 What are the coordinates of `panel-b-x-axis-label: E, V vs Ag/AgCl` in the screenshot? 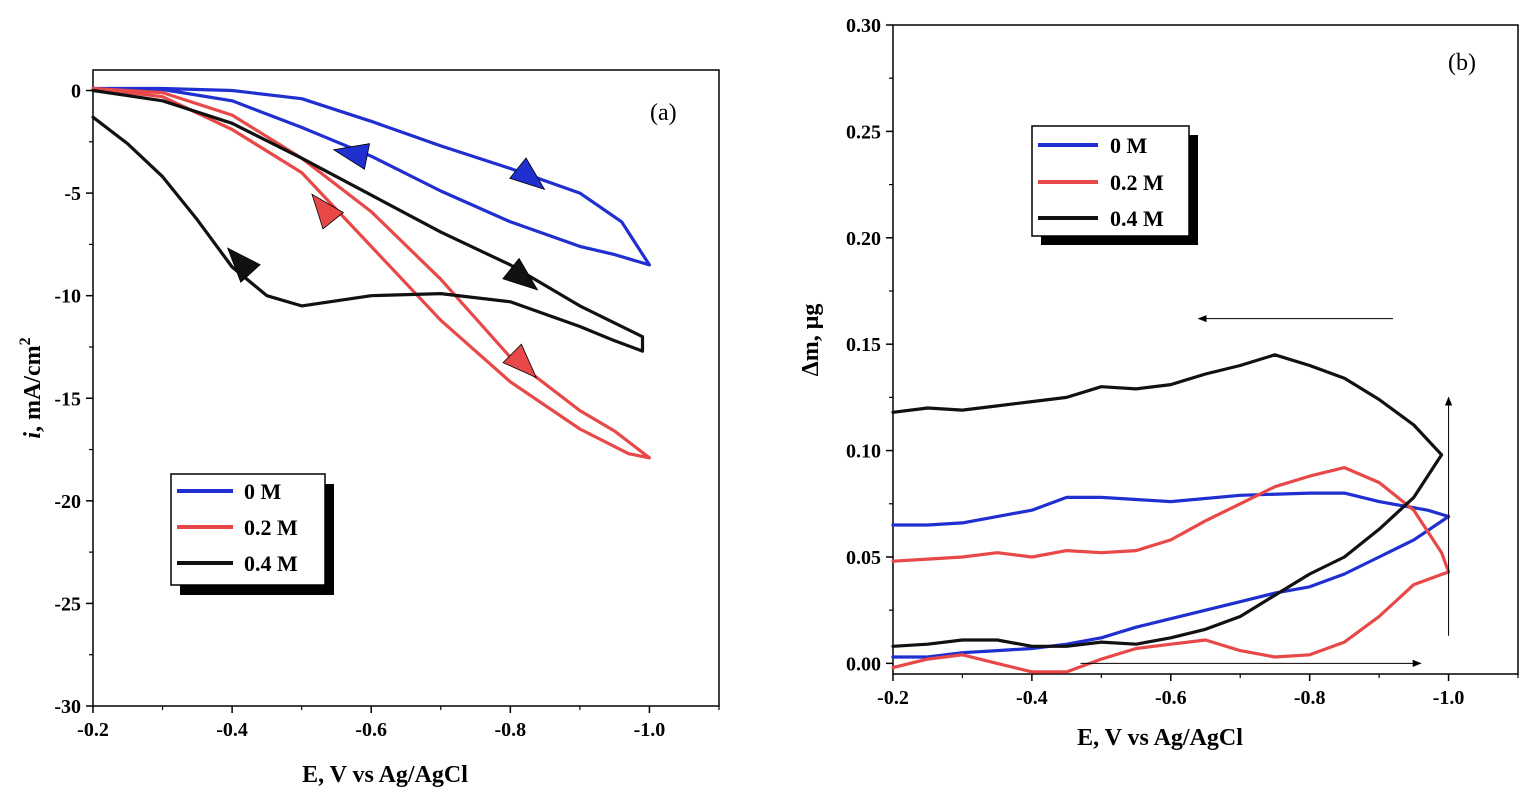 It's located at (1160, 738).